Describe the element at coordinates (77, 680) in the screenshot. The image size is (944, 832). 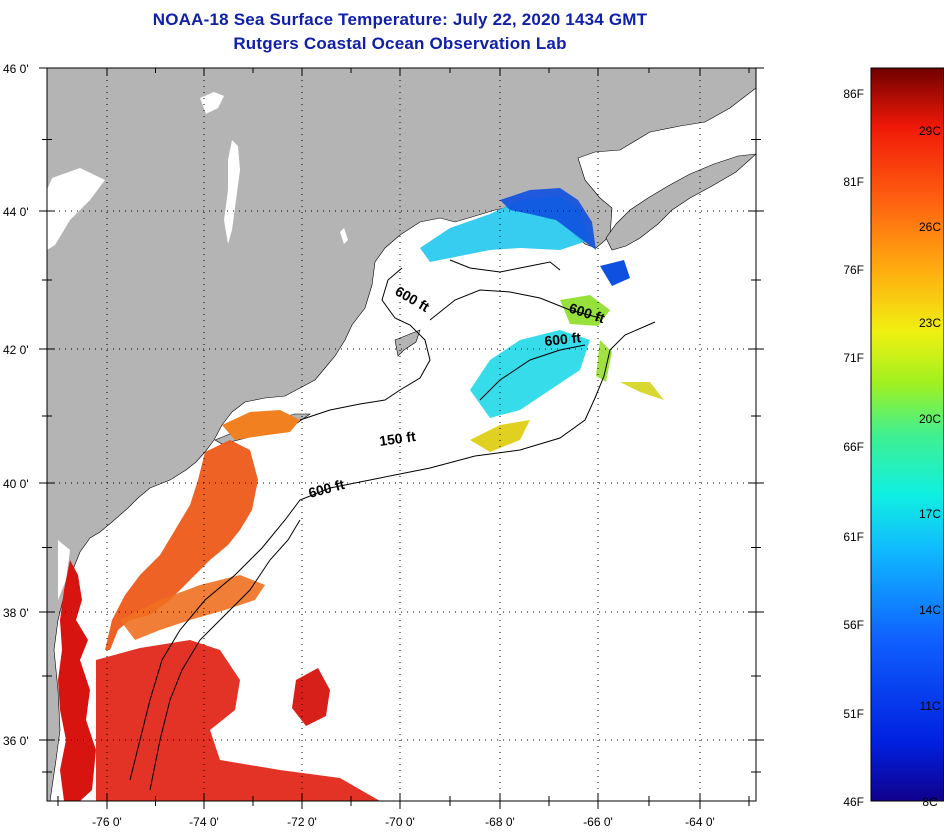
I see `chesapeake-bay` at that location.